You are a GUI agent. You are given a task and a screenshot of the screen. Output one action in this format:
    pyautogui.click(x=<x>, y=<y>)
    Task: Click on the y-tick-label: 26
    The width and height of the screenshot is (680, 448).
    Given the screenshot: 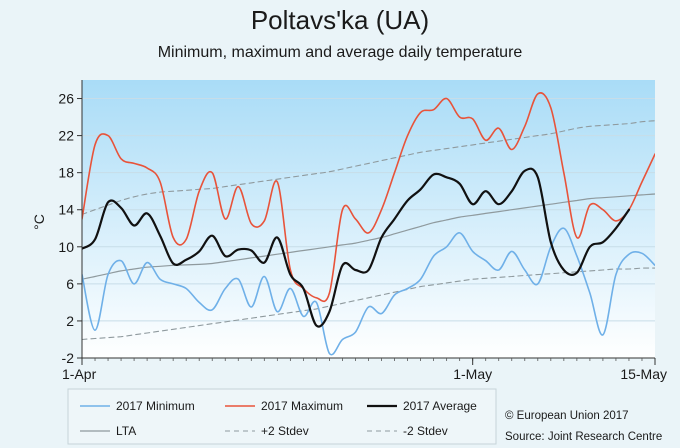 What is the action you would take?
    pyautogui.click(x=66, y=99)
    